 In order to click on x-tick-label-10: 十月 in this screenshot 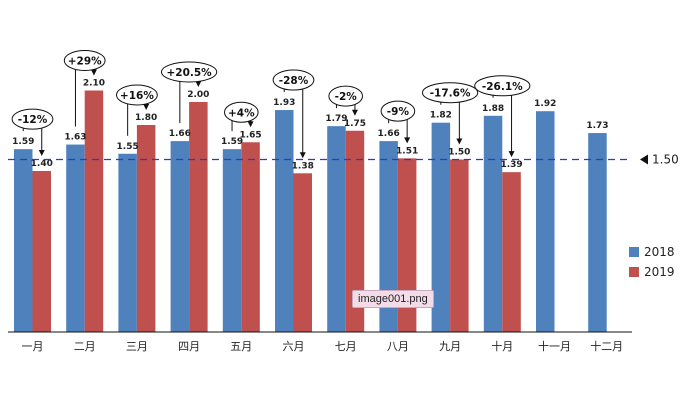, I will do `click(502, 346)`.